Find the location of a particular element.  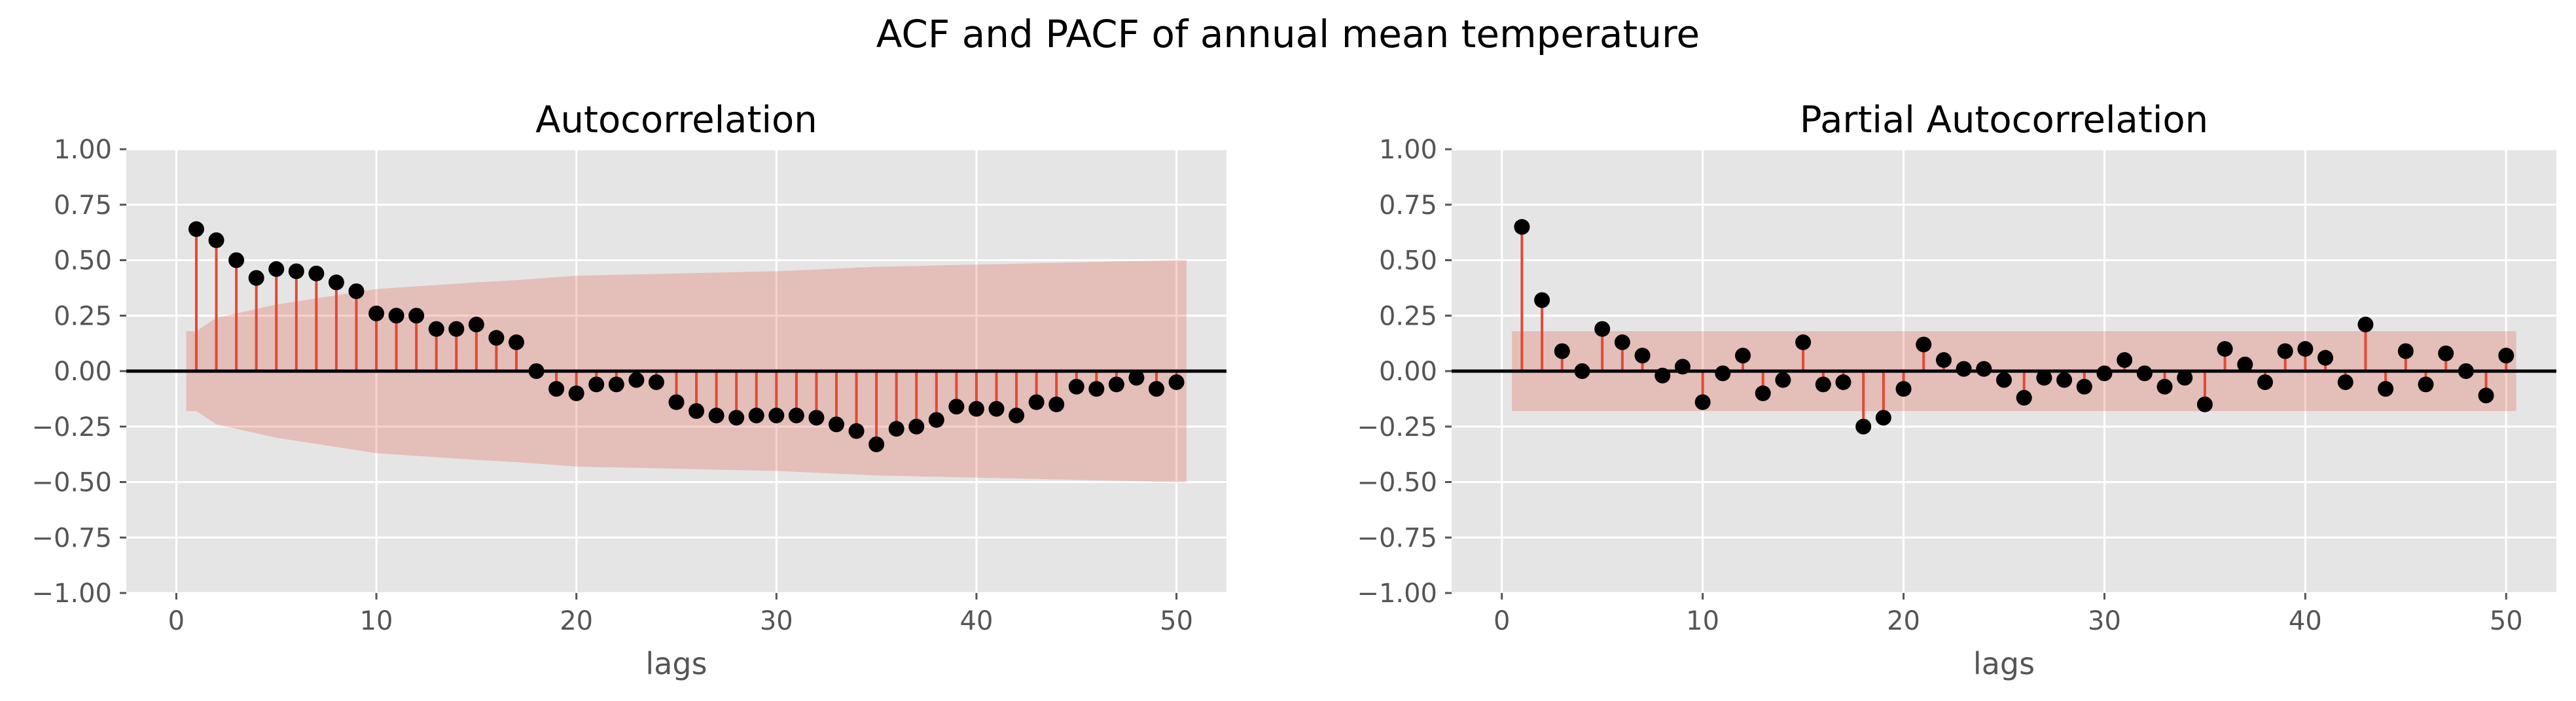

acf-xlabel: lags is located at coordinates (676, 663).